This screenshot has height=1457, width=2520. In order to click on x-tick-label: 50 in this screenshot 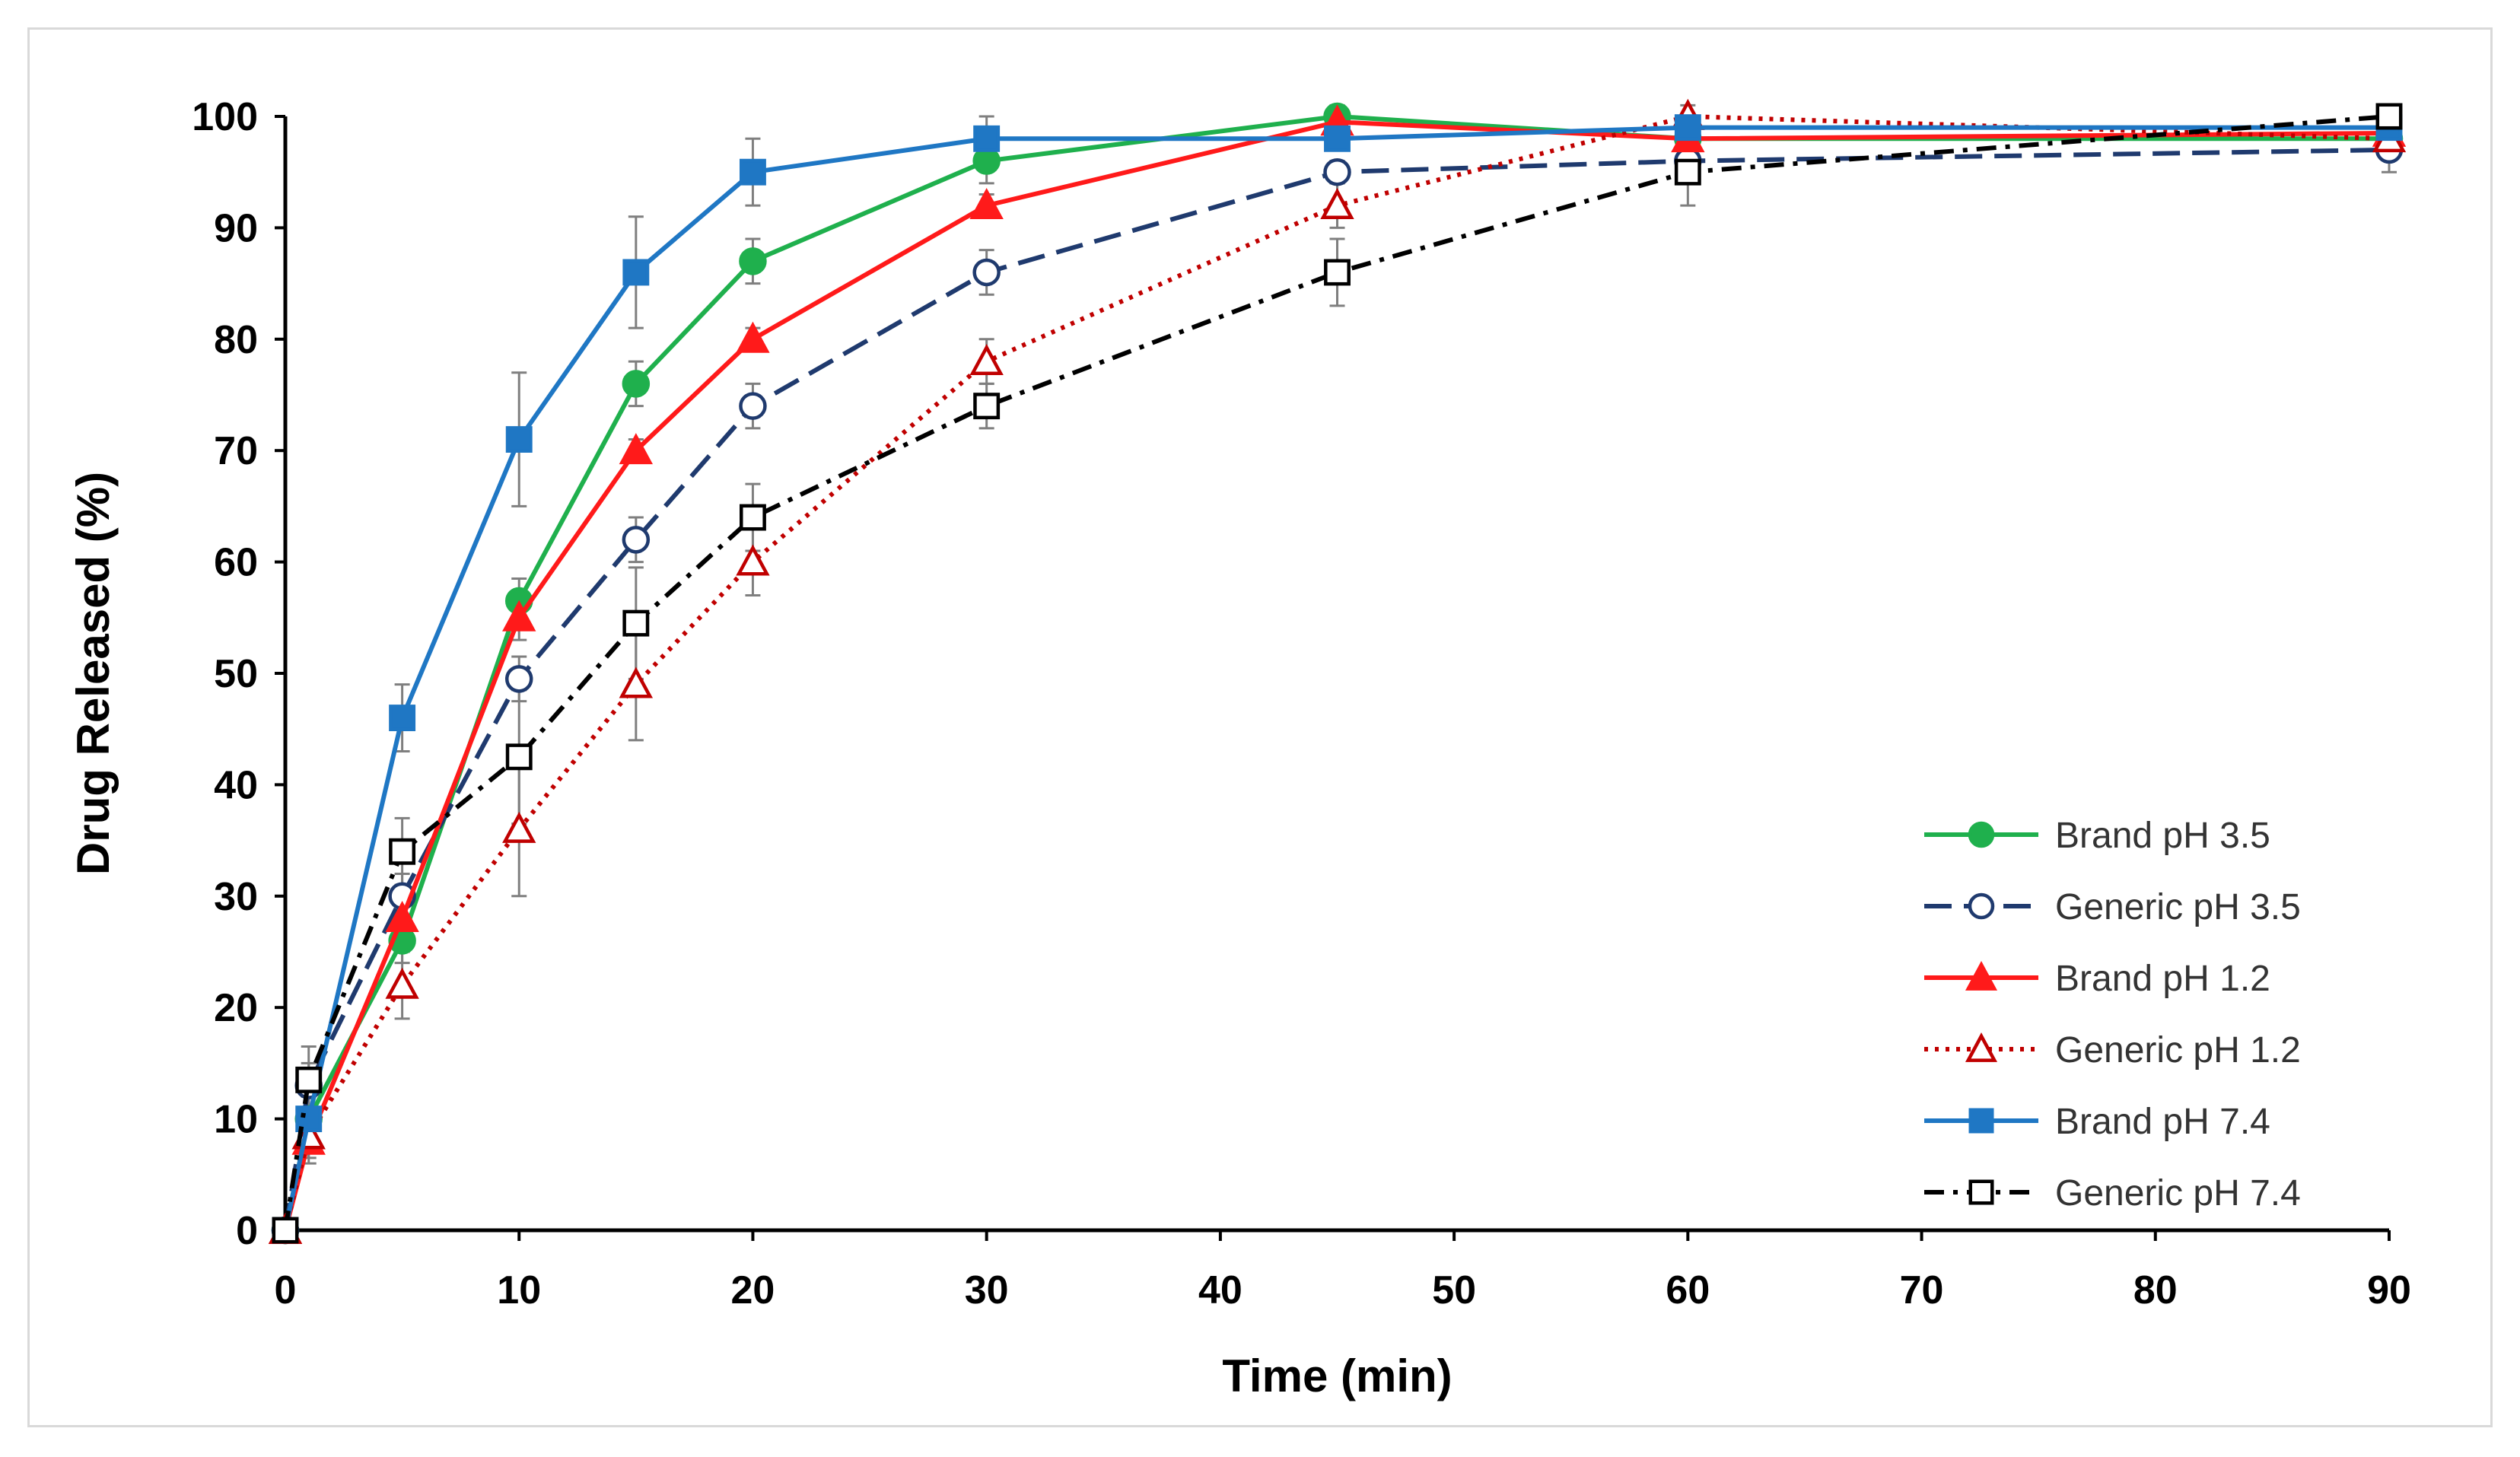, I will do `click(1454, 1290)`.